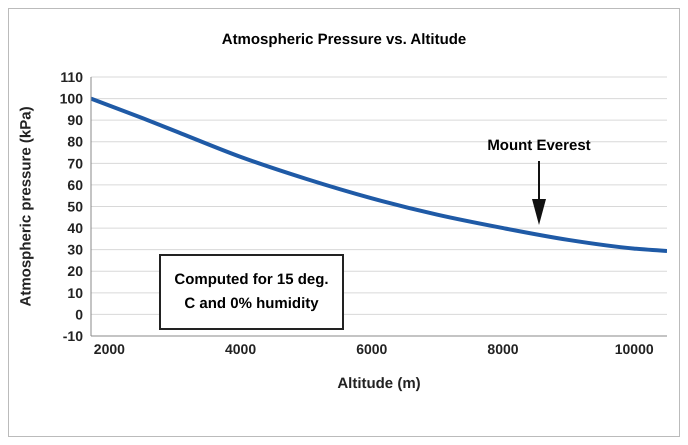 The width and height of the screenshot is (688, 445). What do you see at coordinates (372, 348) in the screenshot?
I see `x-tick-label: 6000` at bounding box center [372, 348].